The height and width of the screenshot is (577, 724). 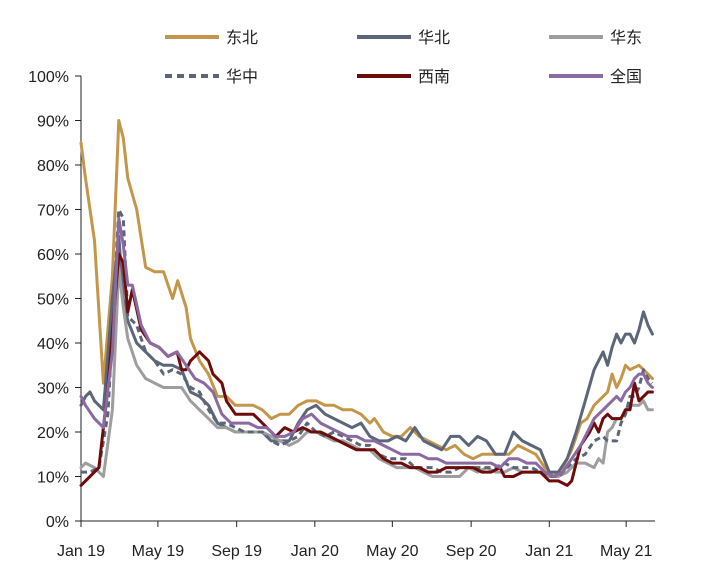 I want to click on y-tick-label: 40%, so click(x=53, y=344).